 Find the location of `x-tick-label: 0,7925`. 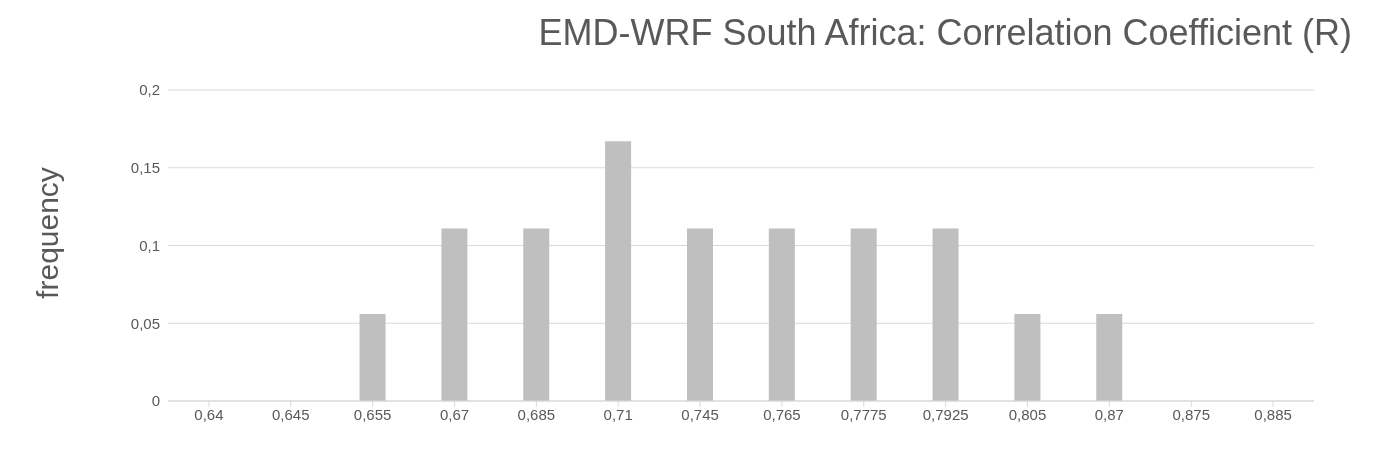

x-tick-label: 0,7925 is located at coordinates (945, 414).